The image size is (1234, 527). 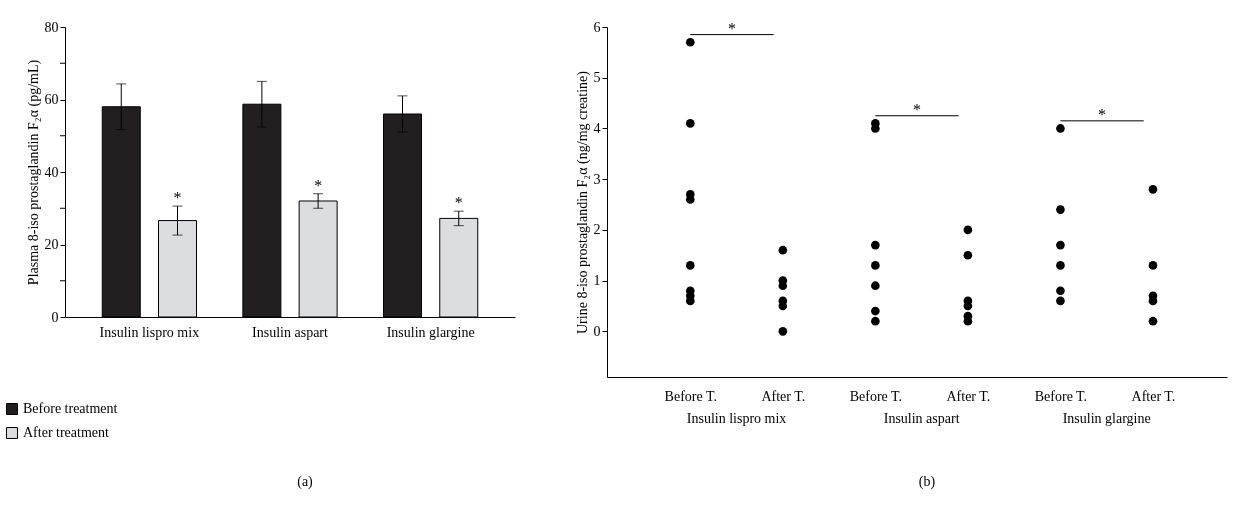 I want to click on y-tick-label: 3, so click(x=597, y=179).